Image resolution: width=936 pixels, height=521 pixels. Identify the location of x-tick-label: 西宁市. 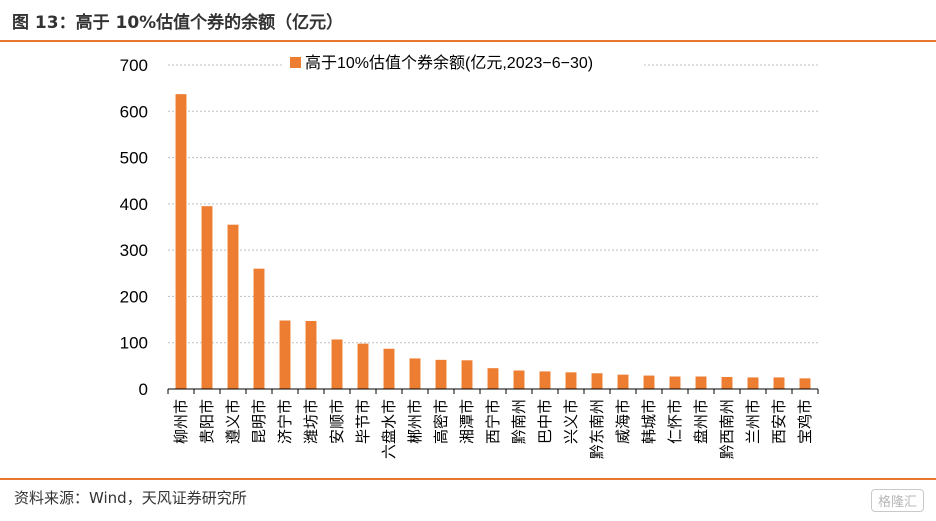
(493, 421).